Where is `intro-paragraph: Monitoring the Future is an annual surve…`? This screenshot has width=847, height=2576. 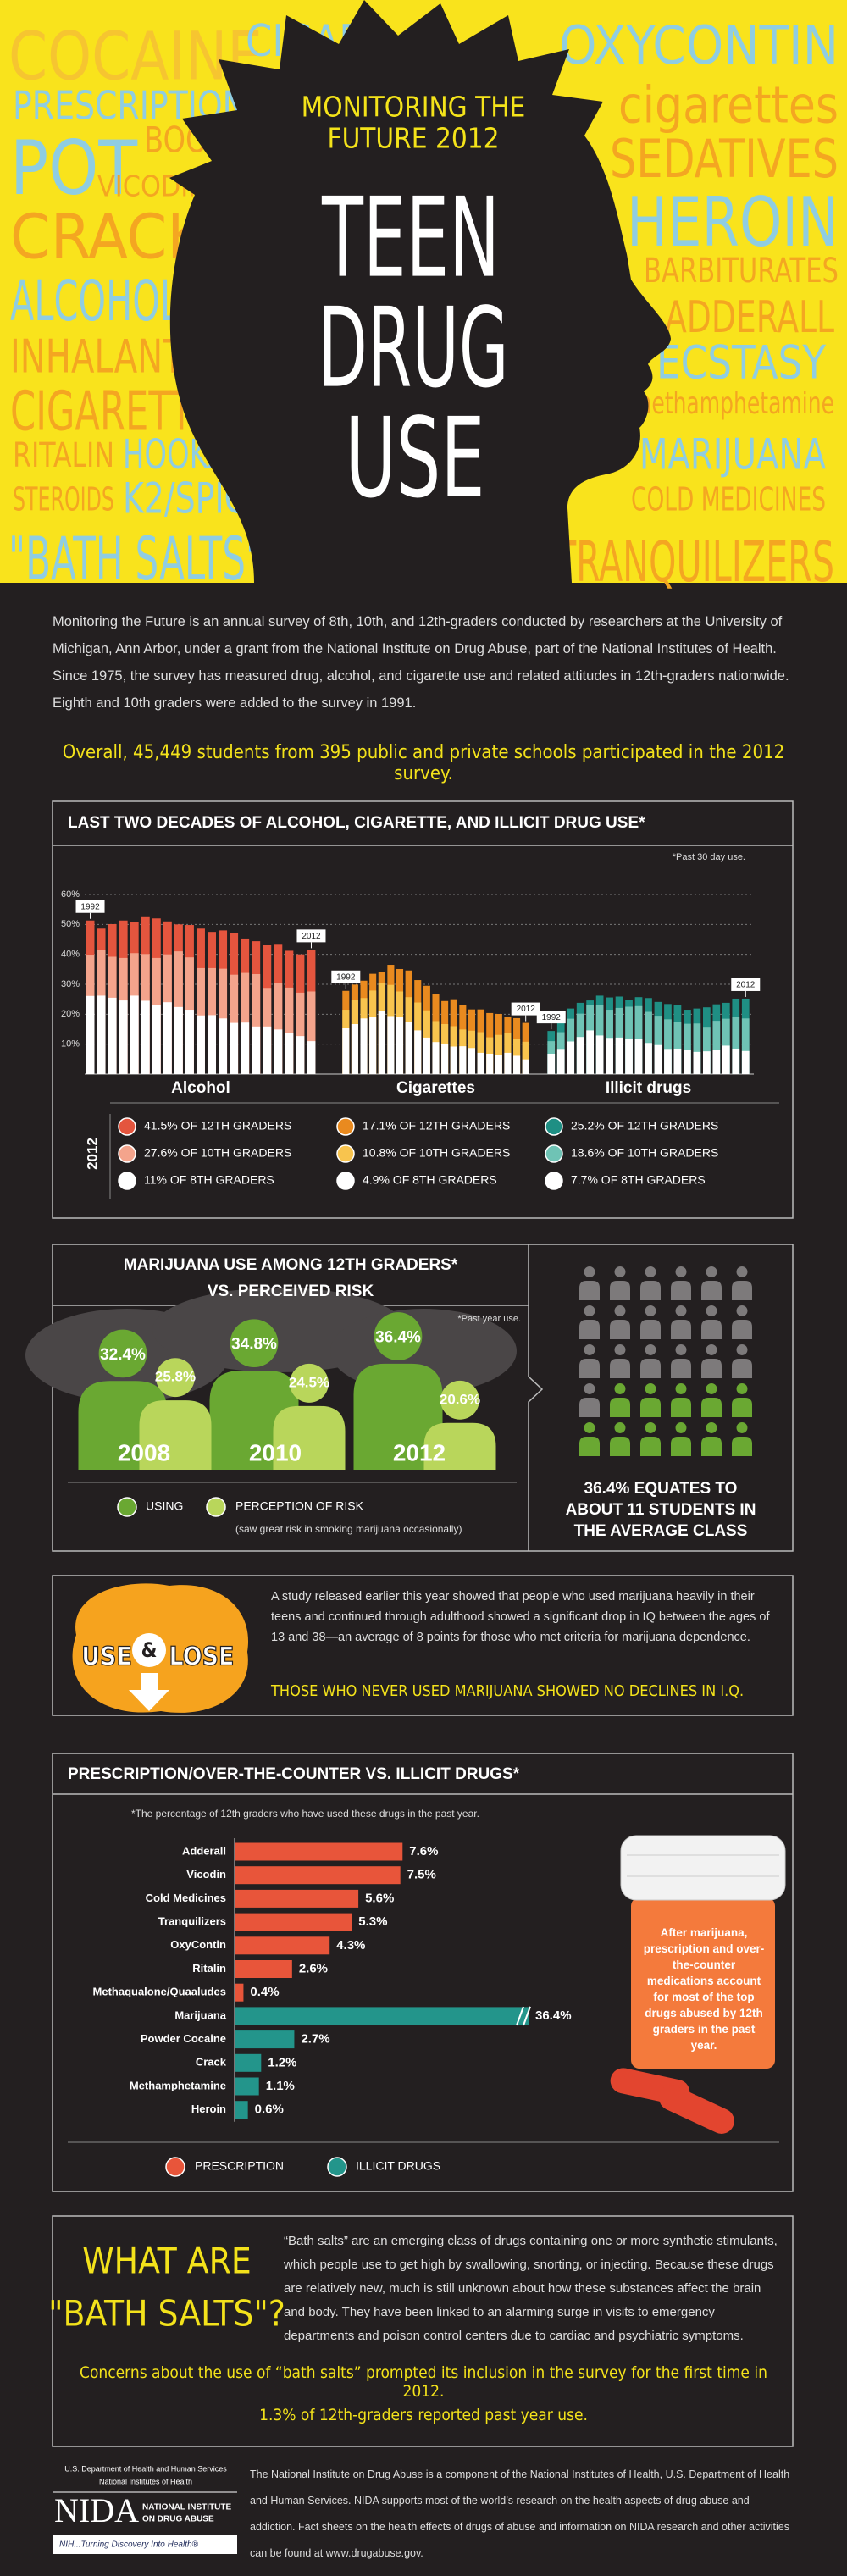
intro-paragraph: Monitoring the Future is an annual surve… is located at coordinates (421, 662).